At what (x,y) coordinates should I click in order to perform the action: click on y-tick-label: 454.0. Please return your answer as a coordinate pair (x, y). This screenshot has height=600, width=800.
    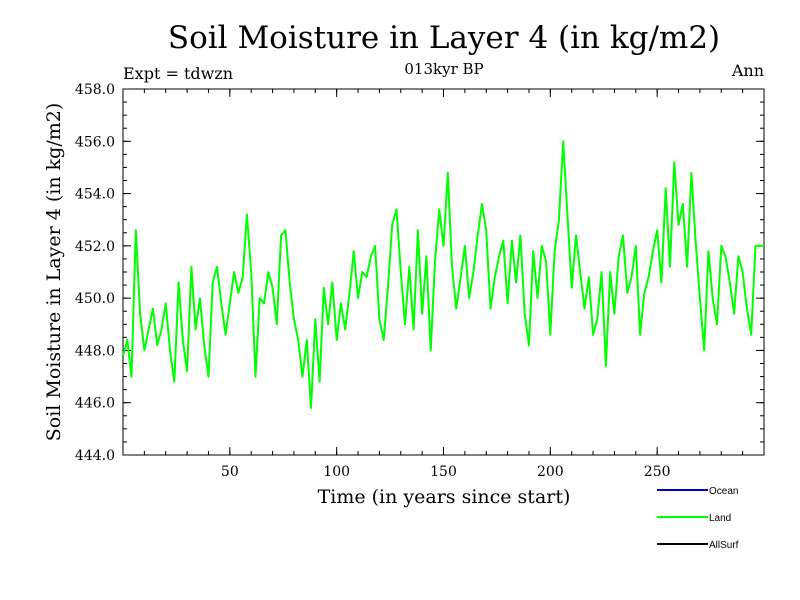
    Looking at the image, I should click on (95, 195).